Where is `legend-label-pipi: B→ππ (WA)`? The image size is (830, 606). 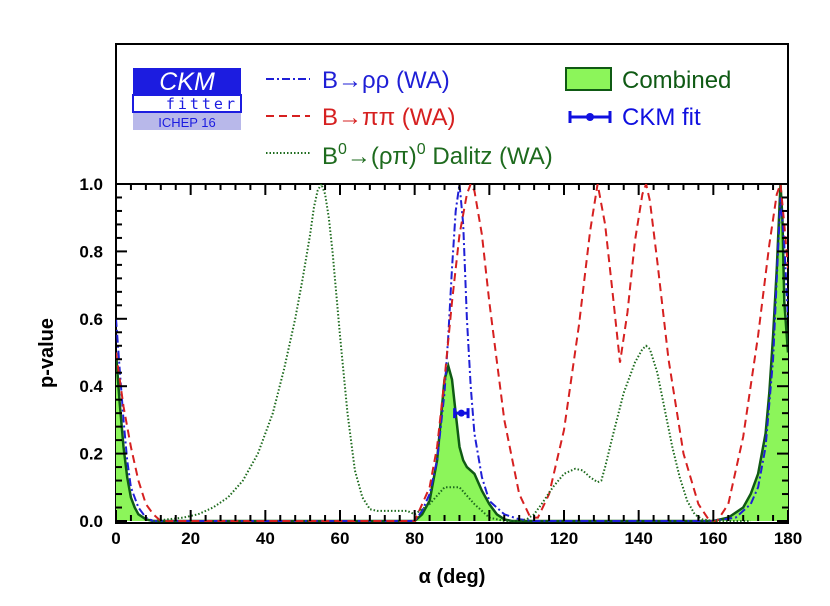 legend-label-pipi: B→ππ (WA) is located at coordinates (389, 117).